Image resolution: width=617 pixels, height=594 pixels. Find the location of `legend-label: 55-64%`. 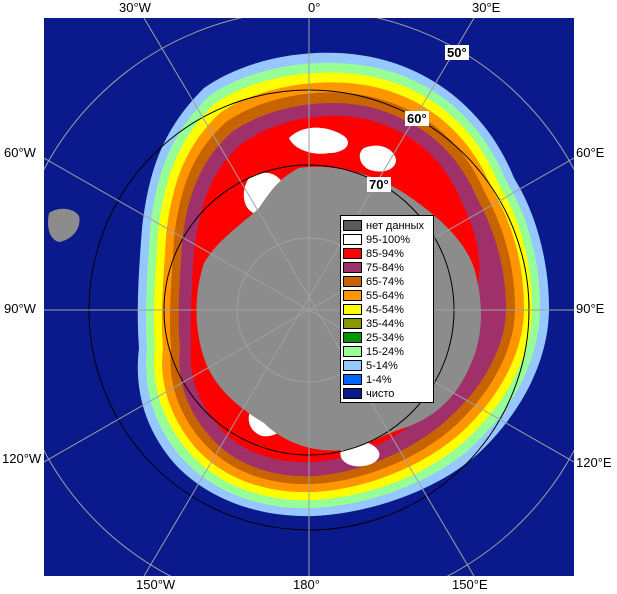

legend-label: 55-64% is located at coordinates (385, 295).